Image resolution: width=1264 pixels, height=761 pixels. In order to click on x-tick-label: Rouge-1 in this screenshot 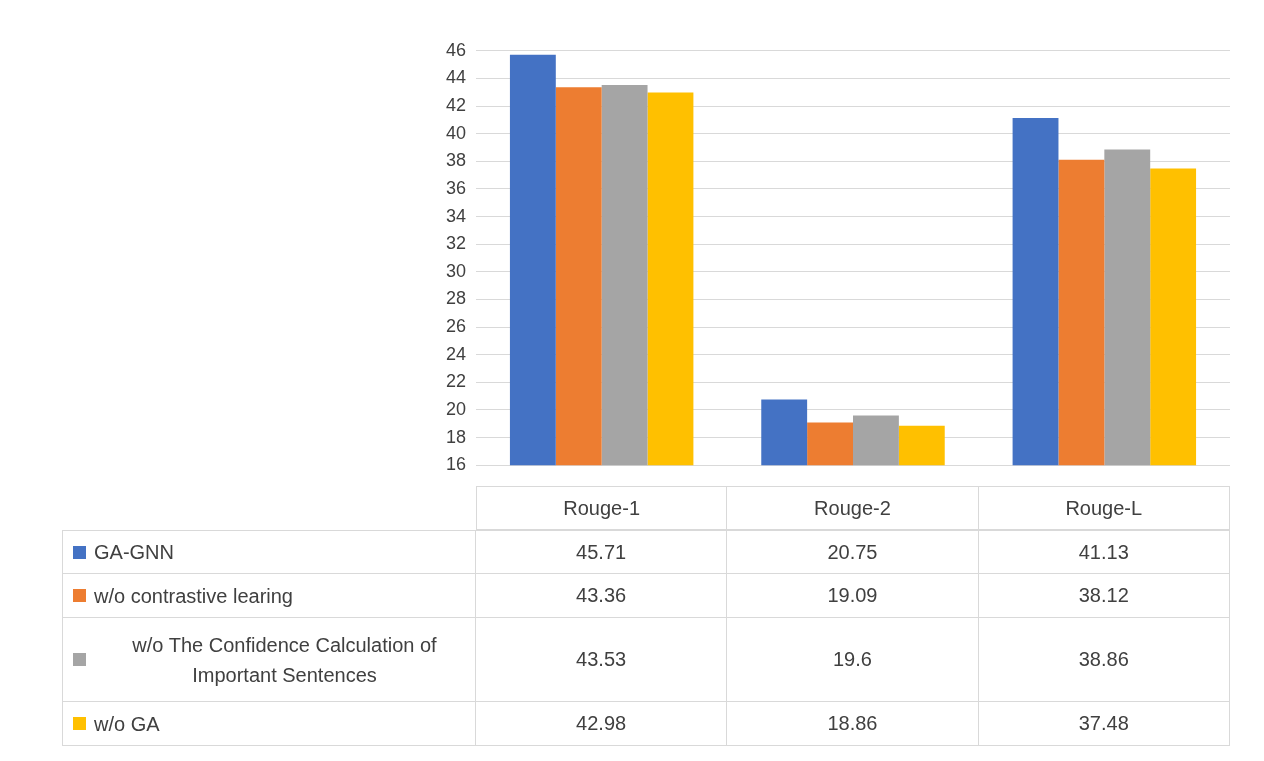, I will do `click(602, 508)`.